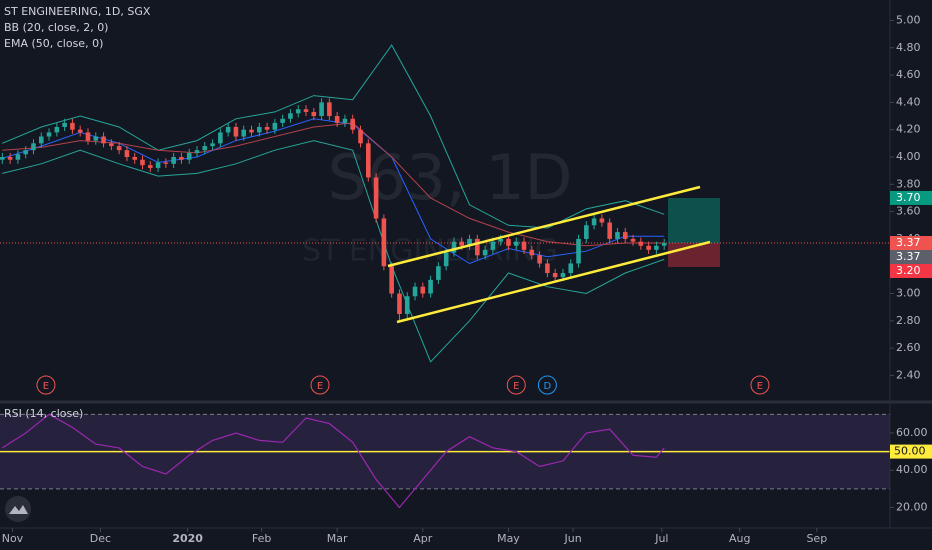  What do you see at coordinates (908, 347) in the screenshot?
I see `y-tick-label: 2.60` at bounding box center [908, 347].